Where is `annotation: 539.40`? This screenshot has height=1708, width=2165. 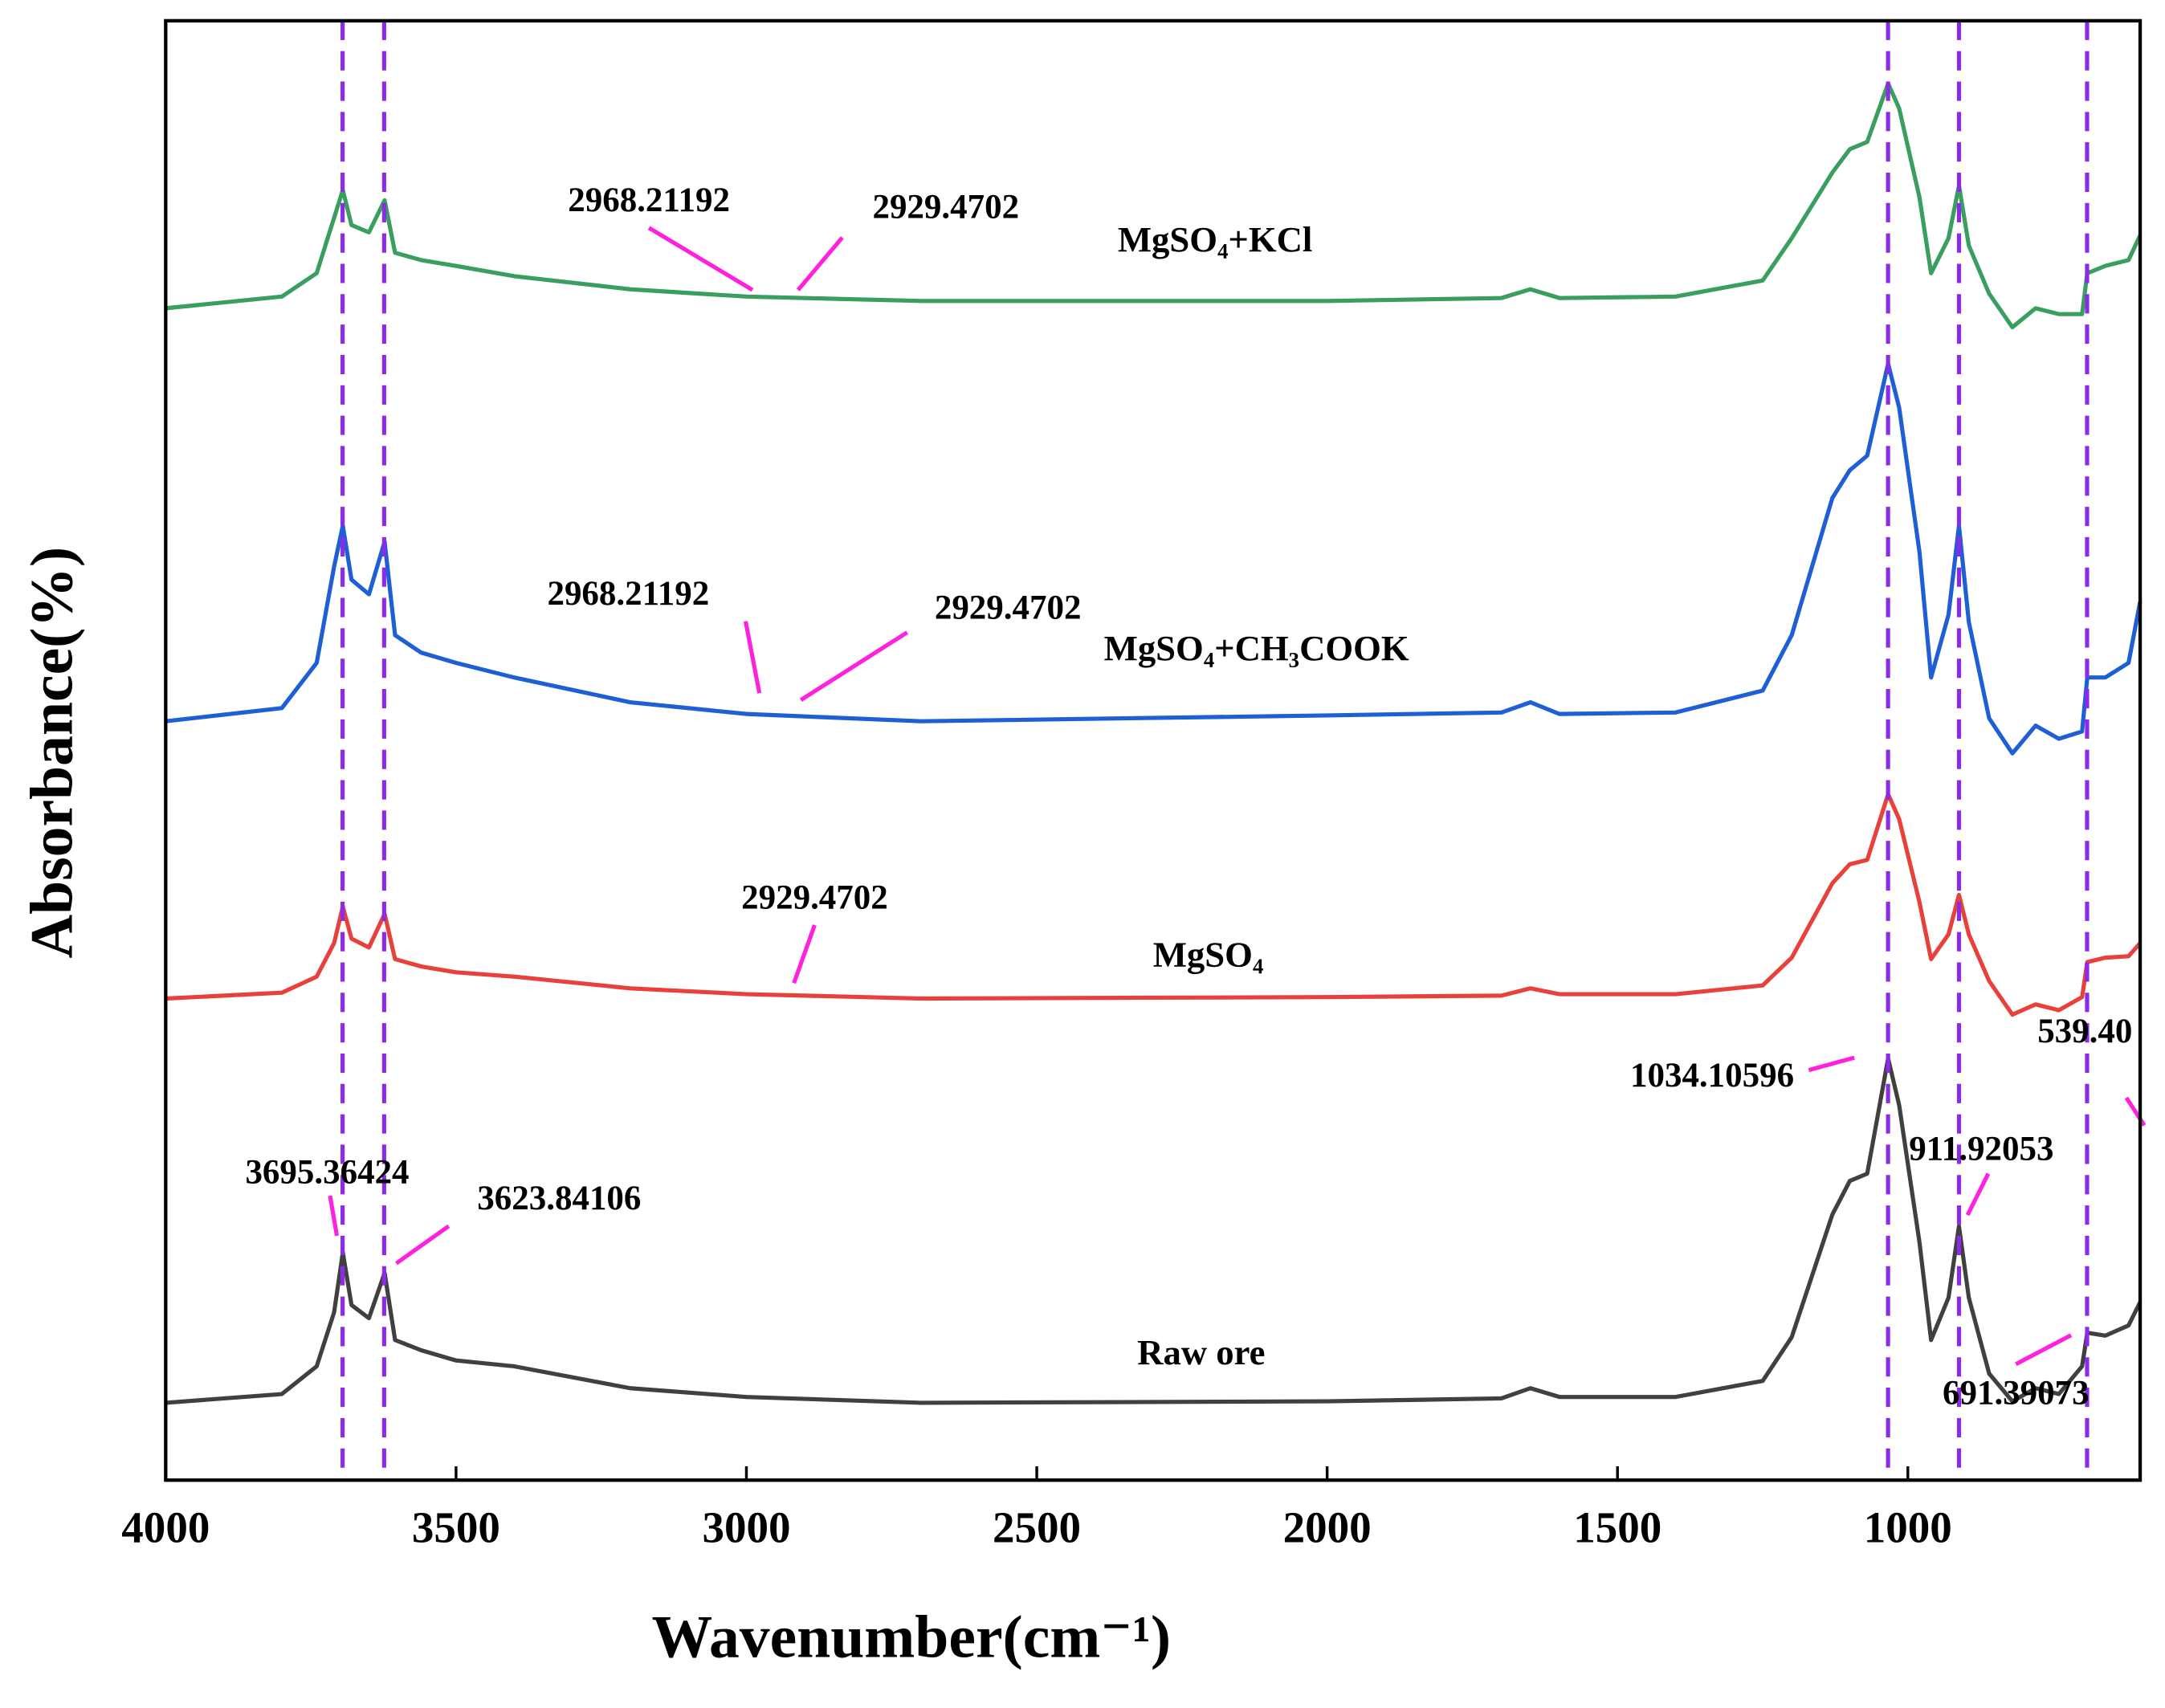 annotation: 539.40 is located at coordinates (2084, 1031).